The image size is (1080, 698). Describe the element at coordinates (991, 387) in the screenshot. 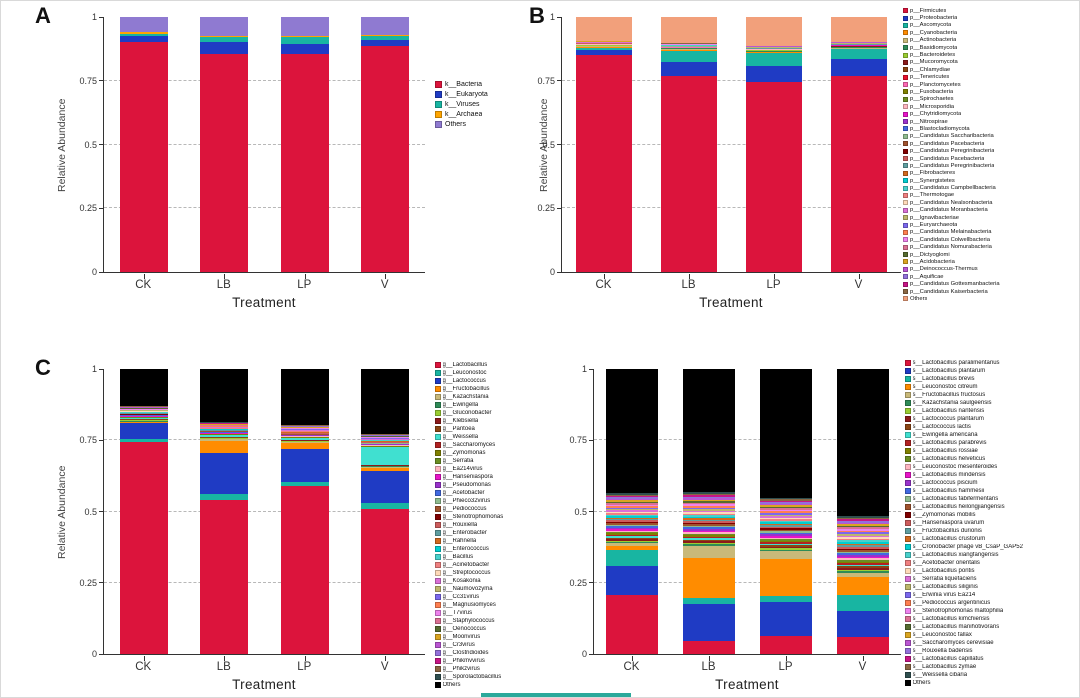

I see `legend-item: s__Leuconostoc citreum` at that location.